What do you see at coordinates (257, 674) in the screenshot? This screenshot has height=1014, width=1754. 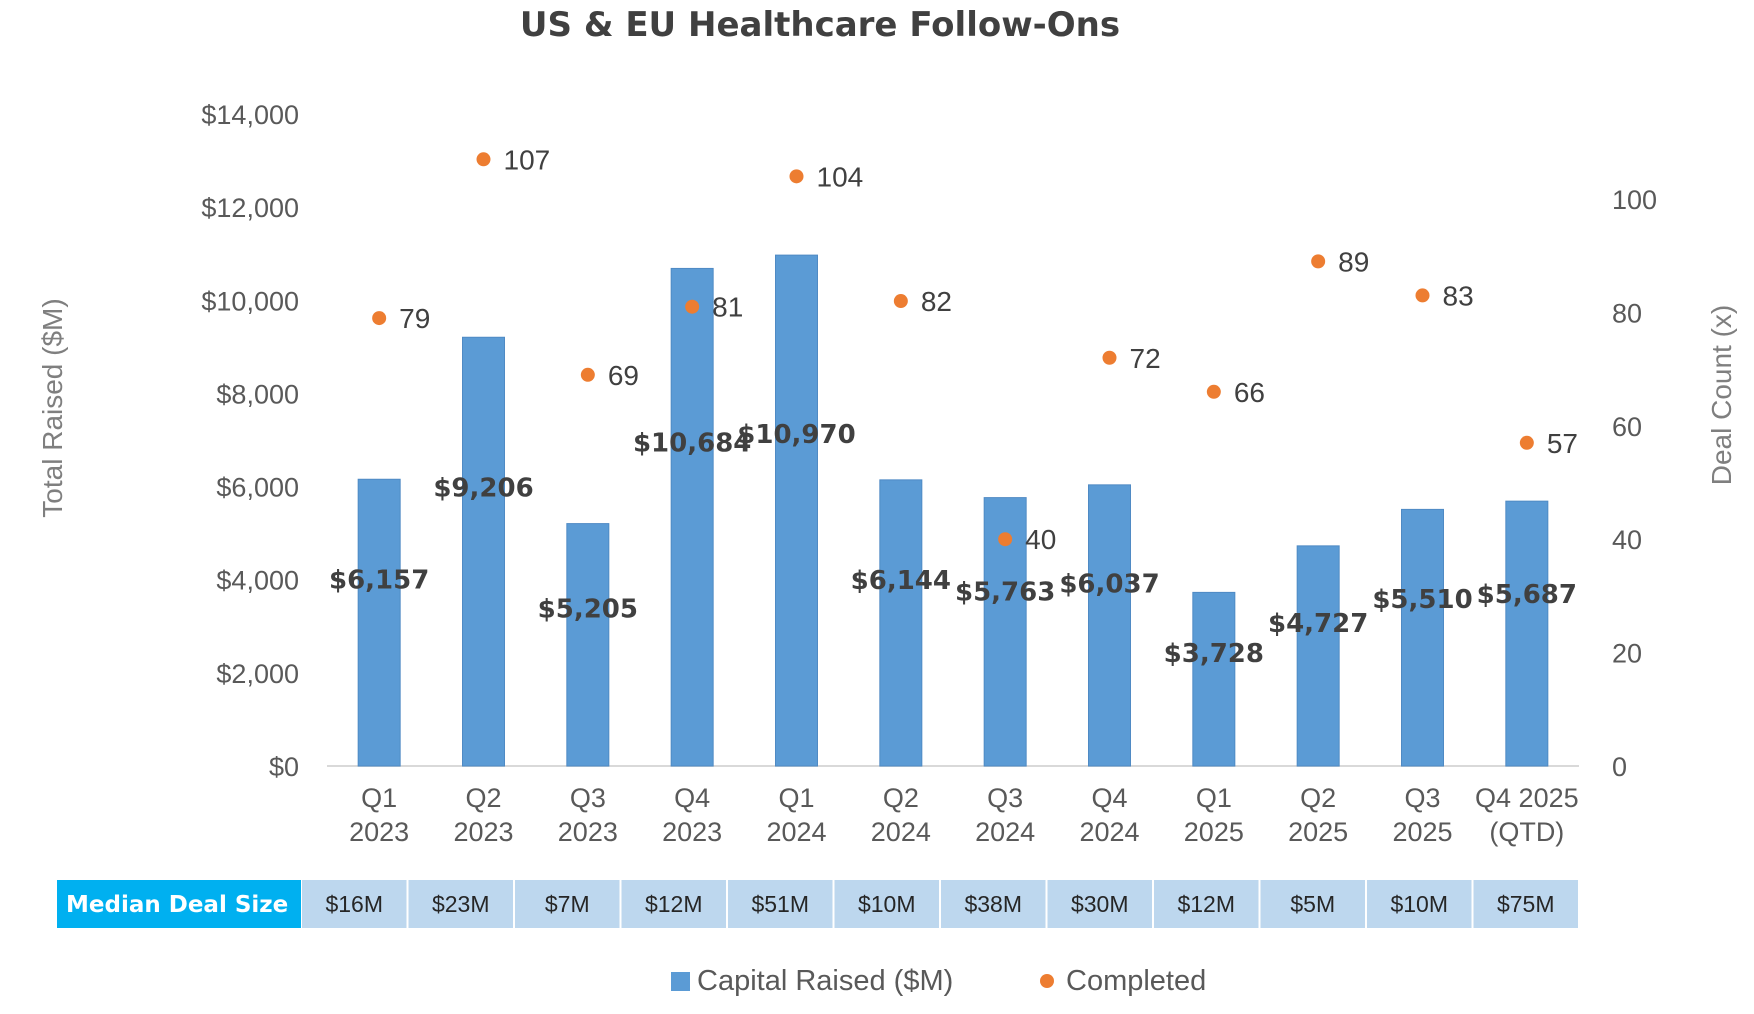 I see `y-tick-label: $2,000` at bounding box center [257, 674].